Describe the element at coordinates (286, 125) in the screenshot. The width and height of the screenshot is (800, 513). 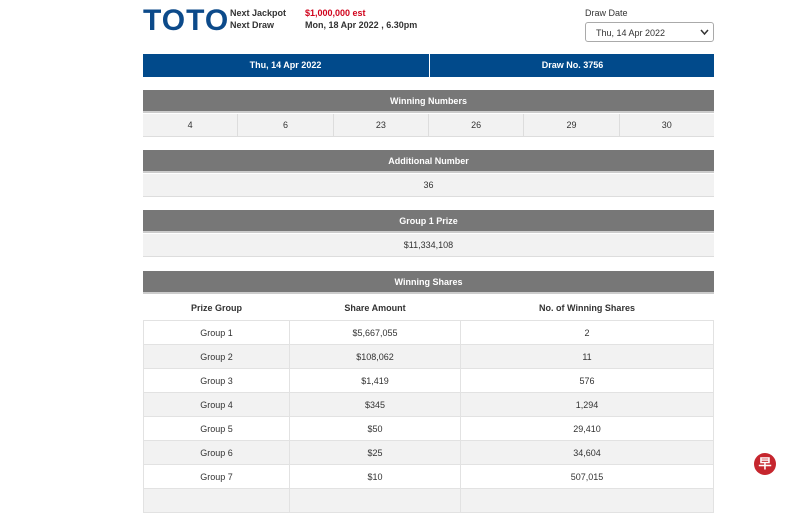
I see `winning-number: 6` at that location.